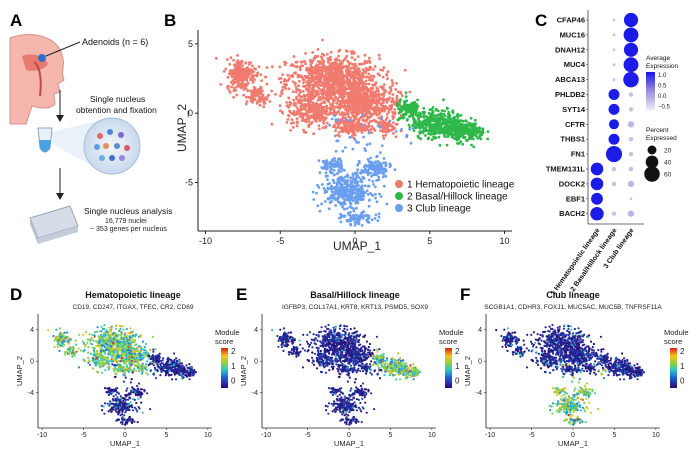  Describe the element at coordinates (189, 182) in the screenshot. I see `y-tick-label: -5` at that location.